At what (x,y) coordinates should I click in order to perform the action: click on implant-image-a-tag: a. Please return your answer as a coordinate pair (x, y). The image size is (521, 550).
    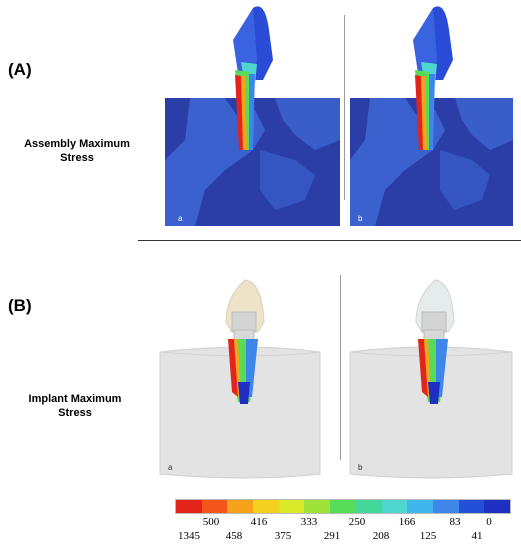
    Looking at the image, I should click on (170, 467).